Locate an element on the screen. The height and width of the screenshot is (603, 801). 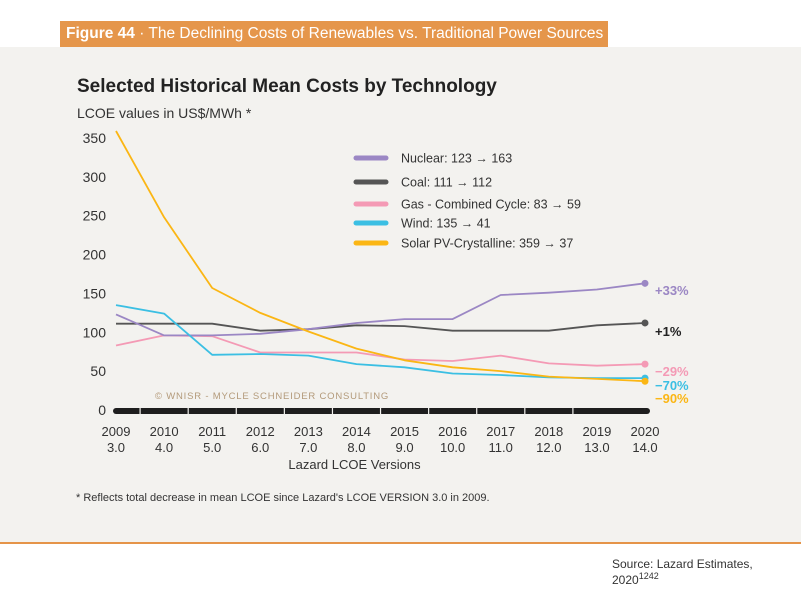
x-tick-year: 2015 is located at coordinates (404, 431).